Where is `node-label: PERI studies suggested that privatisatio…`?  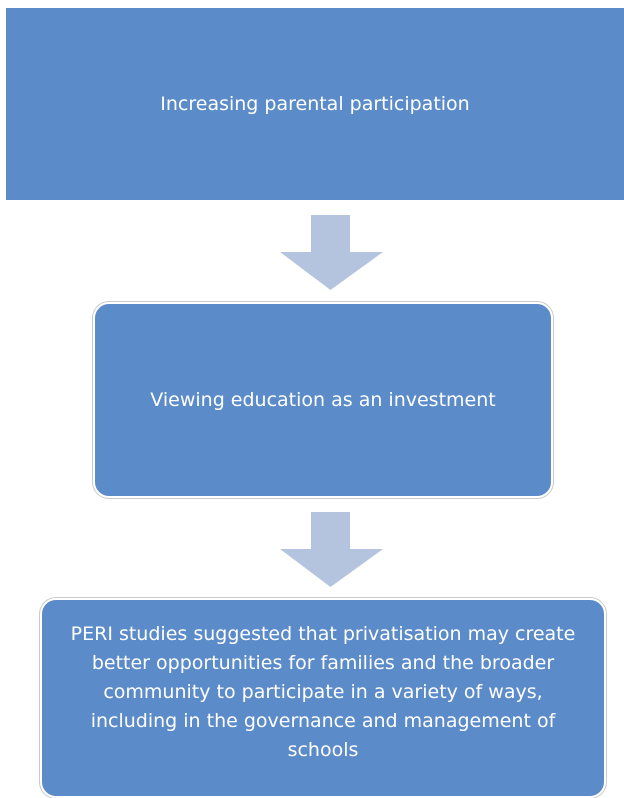
node-label: PERI studies suggested that privatisatio… is located at coordinates (323, 691).